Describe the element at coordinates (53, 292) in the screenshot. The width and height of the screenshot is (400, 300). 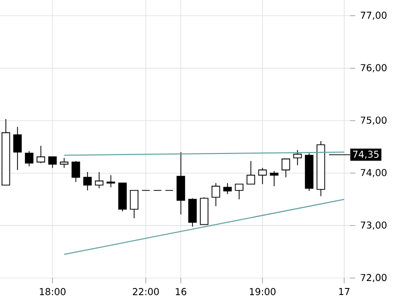
I see `x-tick-label: 18:00` at that location.